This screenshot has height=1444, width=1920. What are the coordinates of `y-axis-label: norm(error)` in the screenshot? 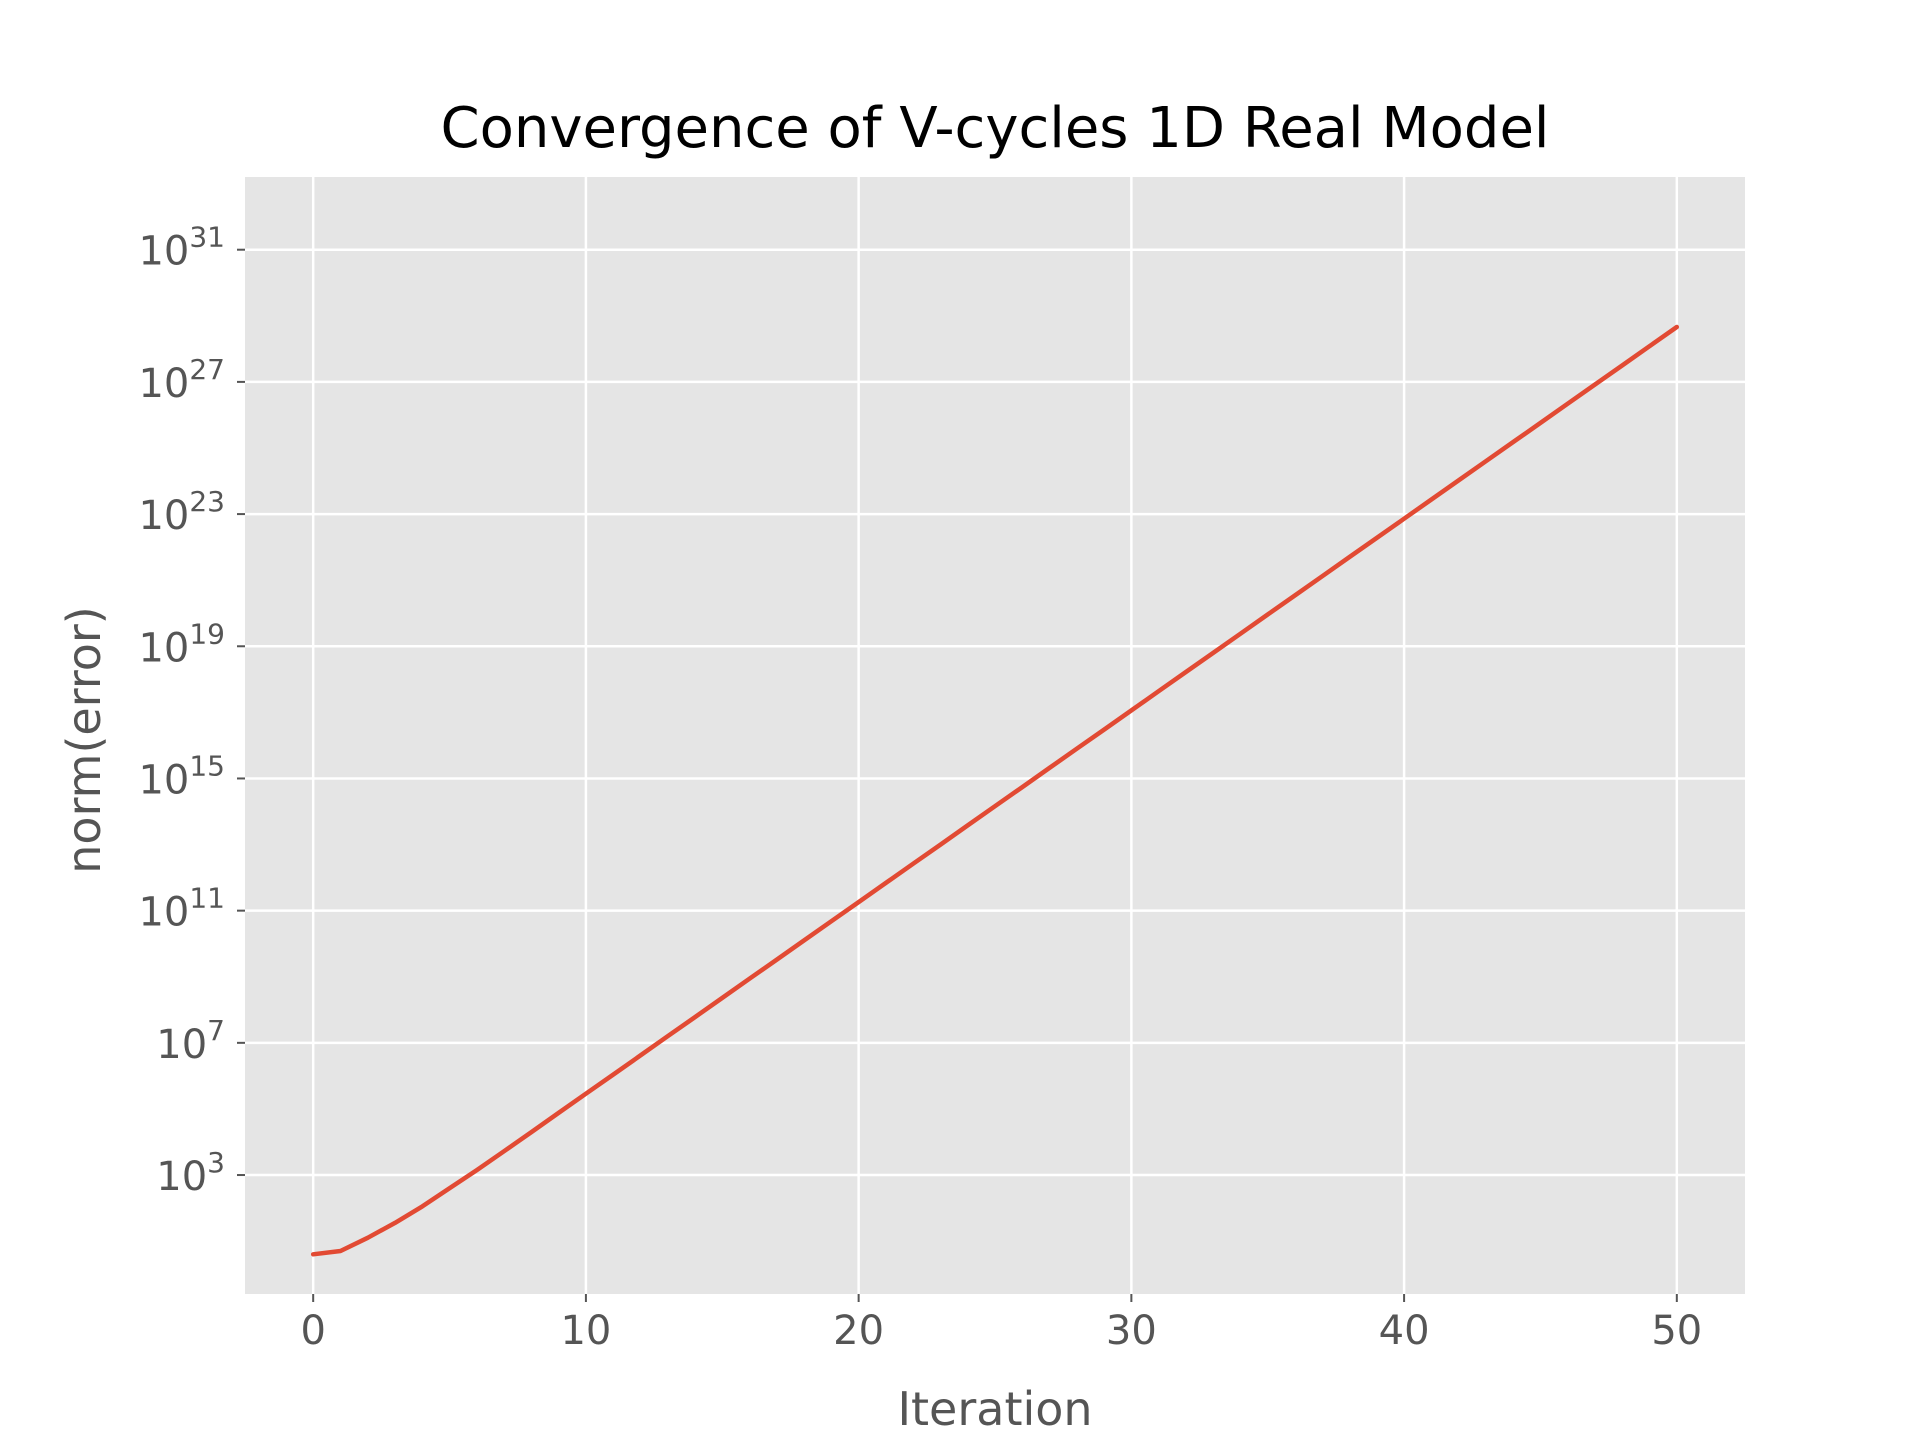 It's located at (84, 739).